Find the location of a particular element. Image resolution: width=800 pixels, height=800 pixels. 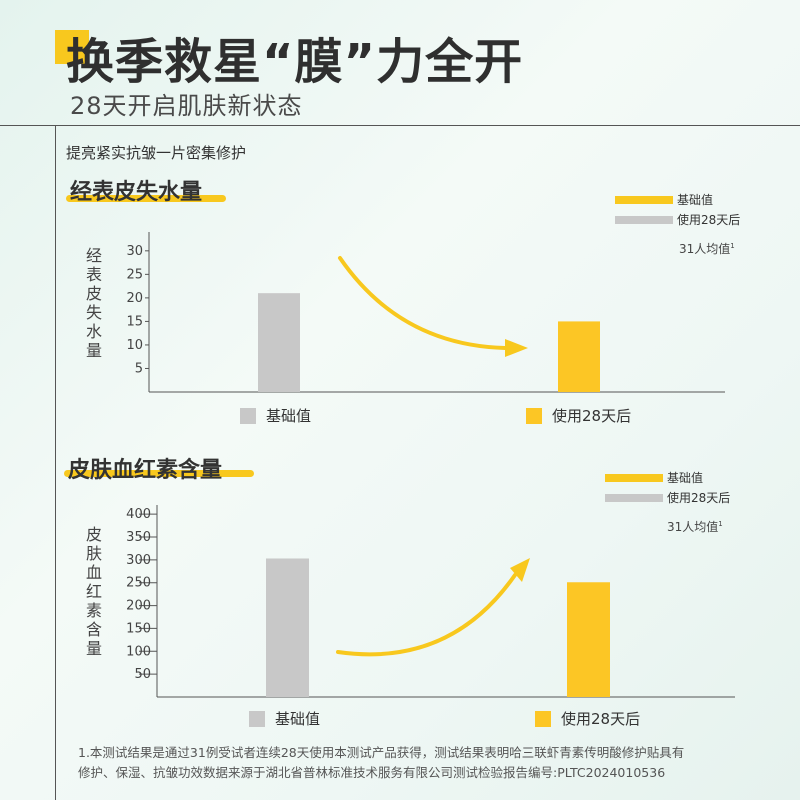

chart2-tick-label: 150 is located at coordinates (138, 628).